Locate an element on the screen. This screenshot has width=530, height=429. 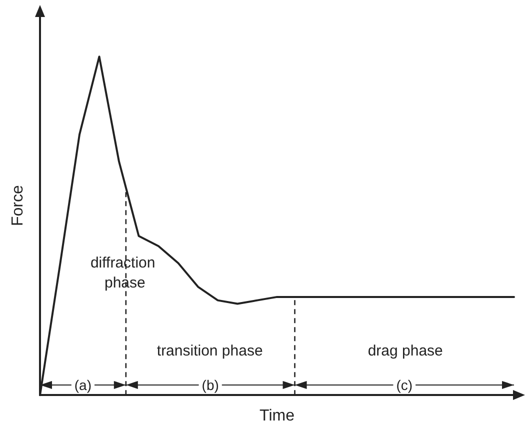
x-axis-title: Time is located at coordinates (277, 416).